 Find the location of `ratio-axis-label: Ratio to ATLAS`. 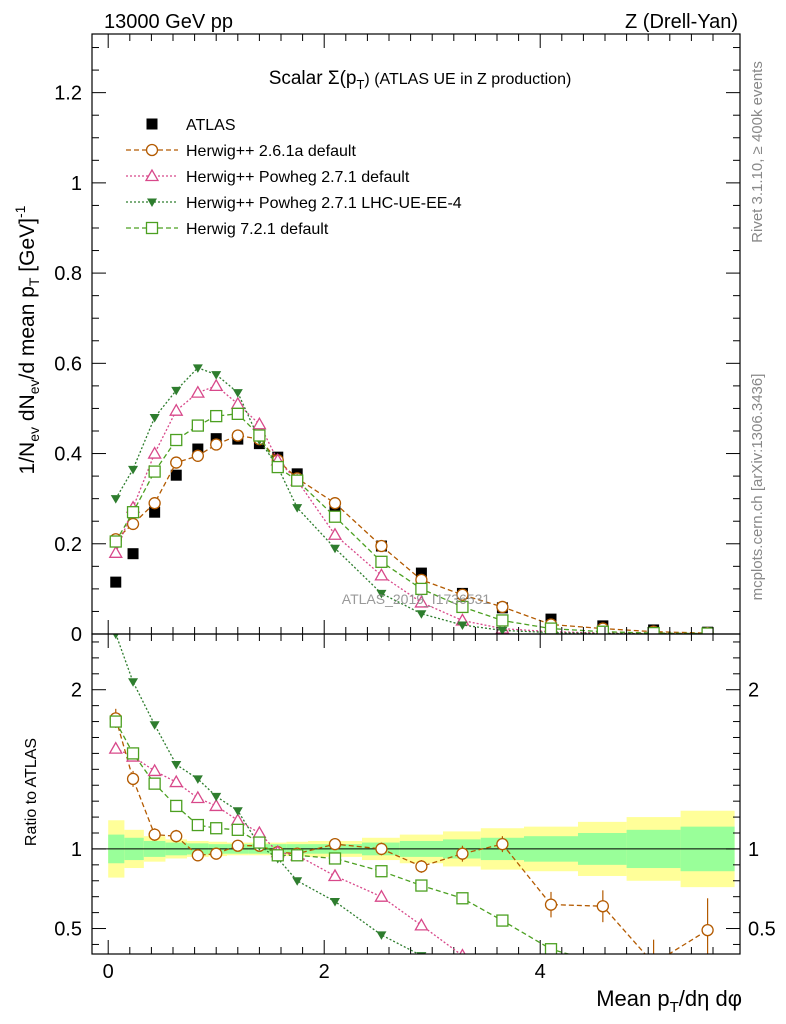

ratio-axis-label: Ratio to ATLAS is located at coordinates (31, 792).